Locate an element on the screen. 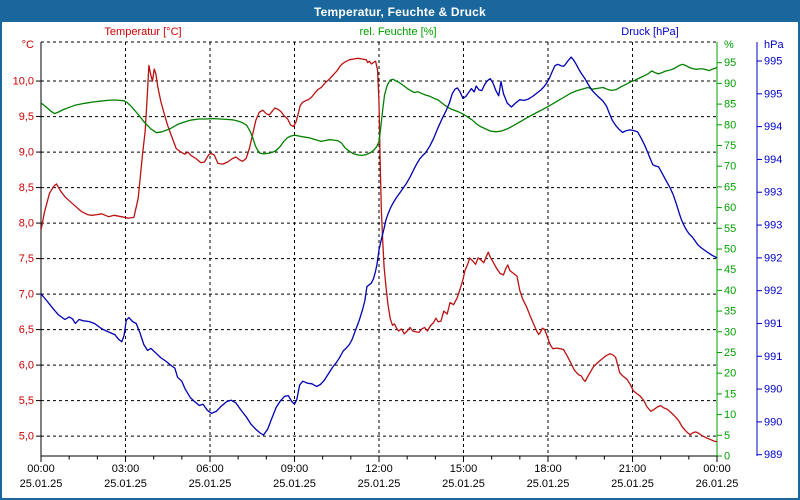 This screenshot has width=800, height=500. humidity-tick-label: 90 is located at coordinates (730, 84).